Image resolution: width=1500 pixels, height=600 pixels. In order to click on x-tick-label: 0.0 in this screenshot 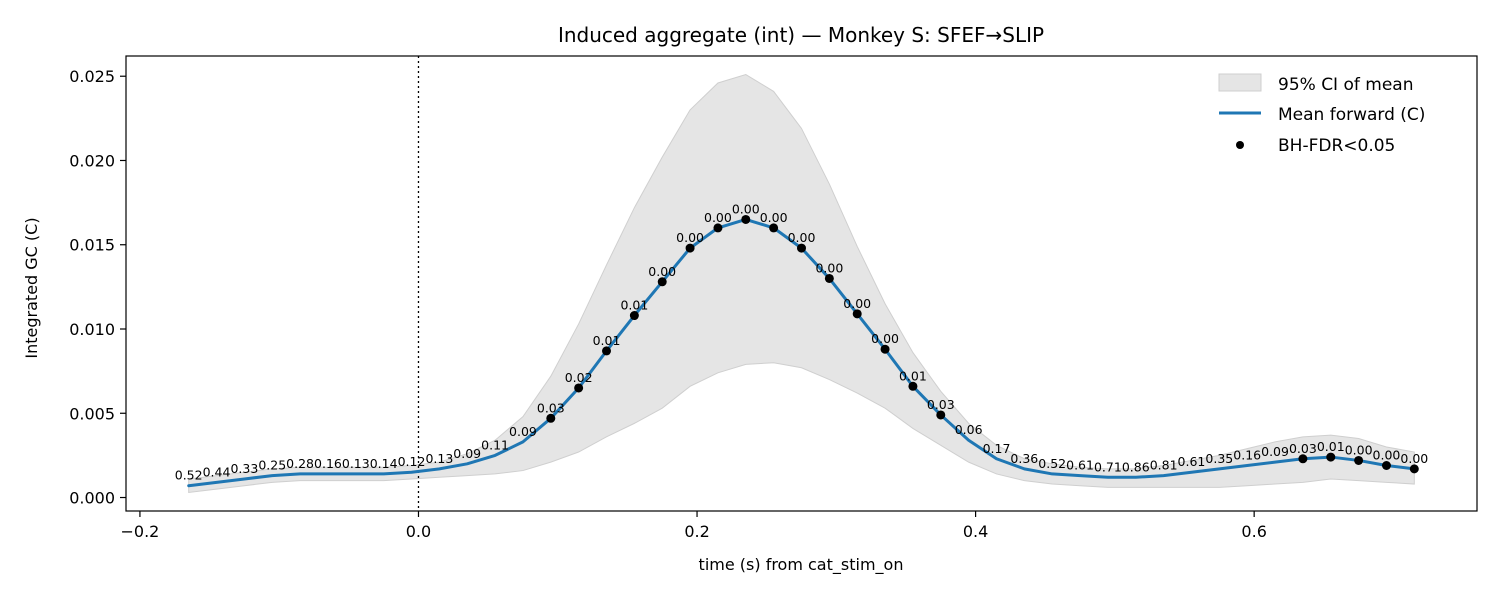, I will do `click(418, 531)`.